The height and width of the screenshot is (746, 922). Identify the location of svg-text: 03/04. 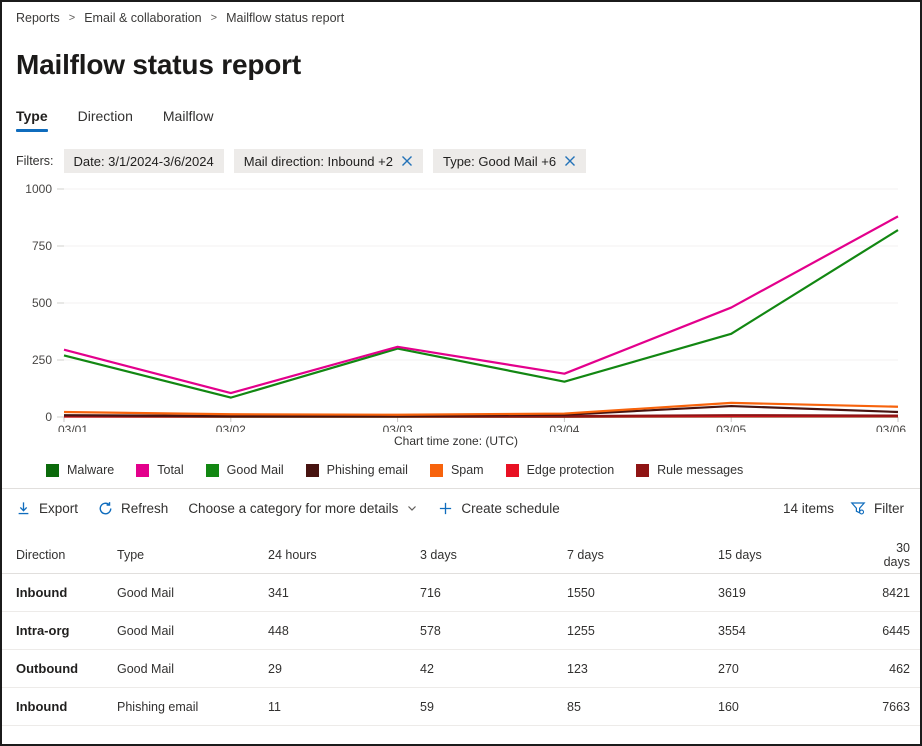
(564, 427).